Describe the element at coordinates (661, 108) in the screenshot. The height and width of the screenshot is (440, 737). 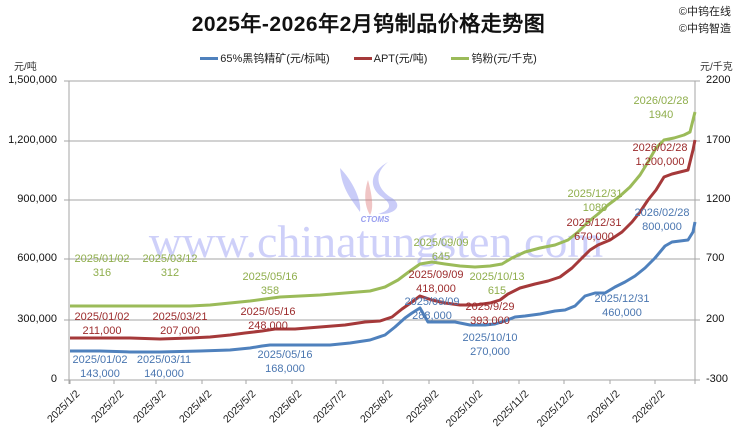
I see `annotation-tungsten_powder: 2026/02/28 1940` at that location.